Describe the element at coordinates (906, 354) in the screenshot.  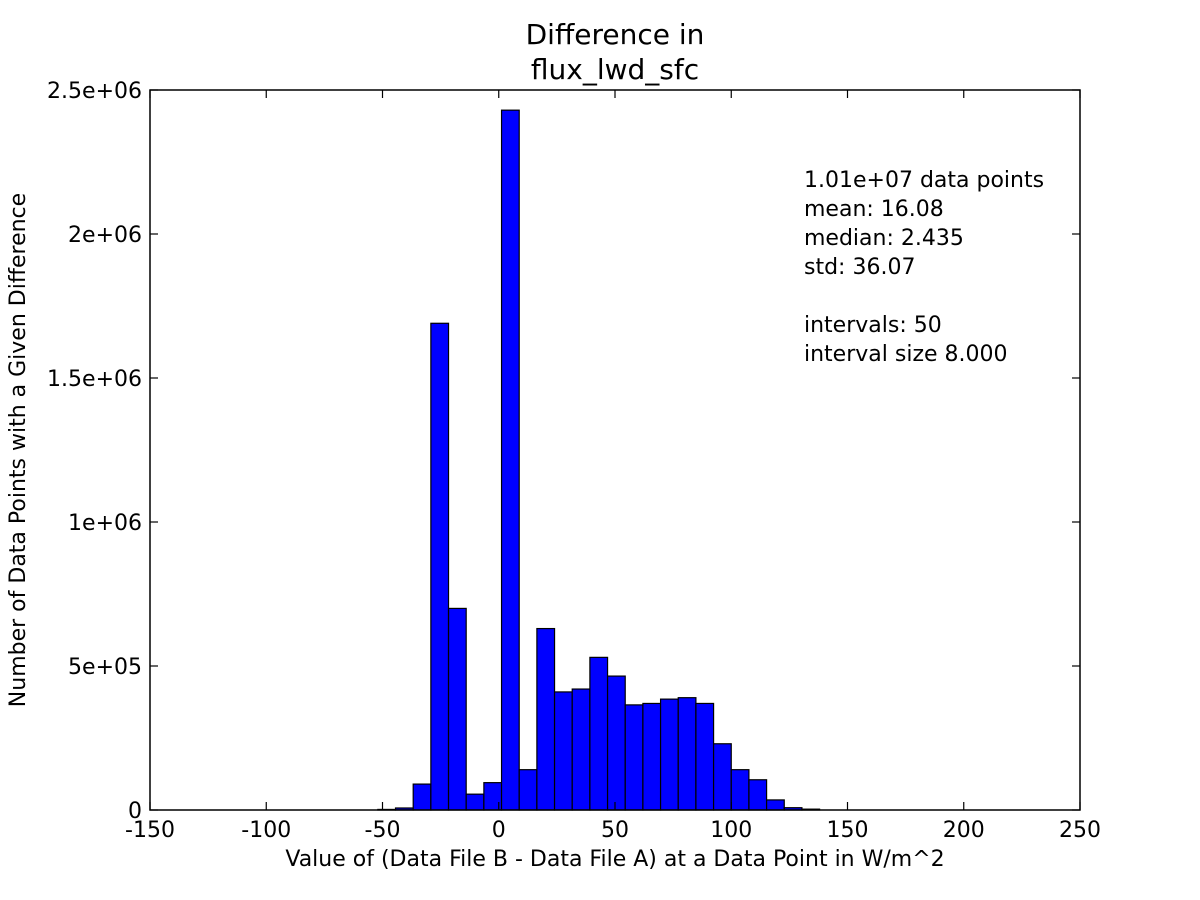
I see `stats-annotation-line: interval size 8.000` at that location.